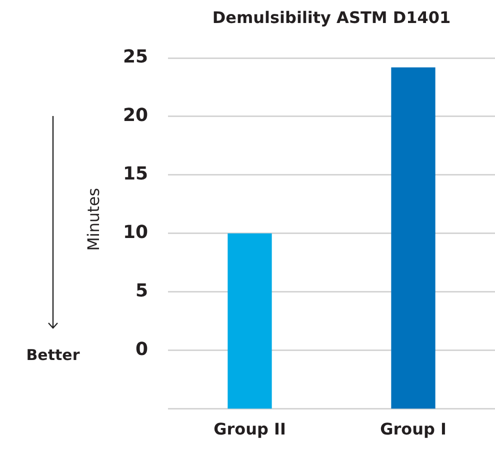 Image resolution: width=495 pixels, height=456 pixels. I want to click on y-tick-label: 20, so click(135, 115).